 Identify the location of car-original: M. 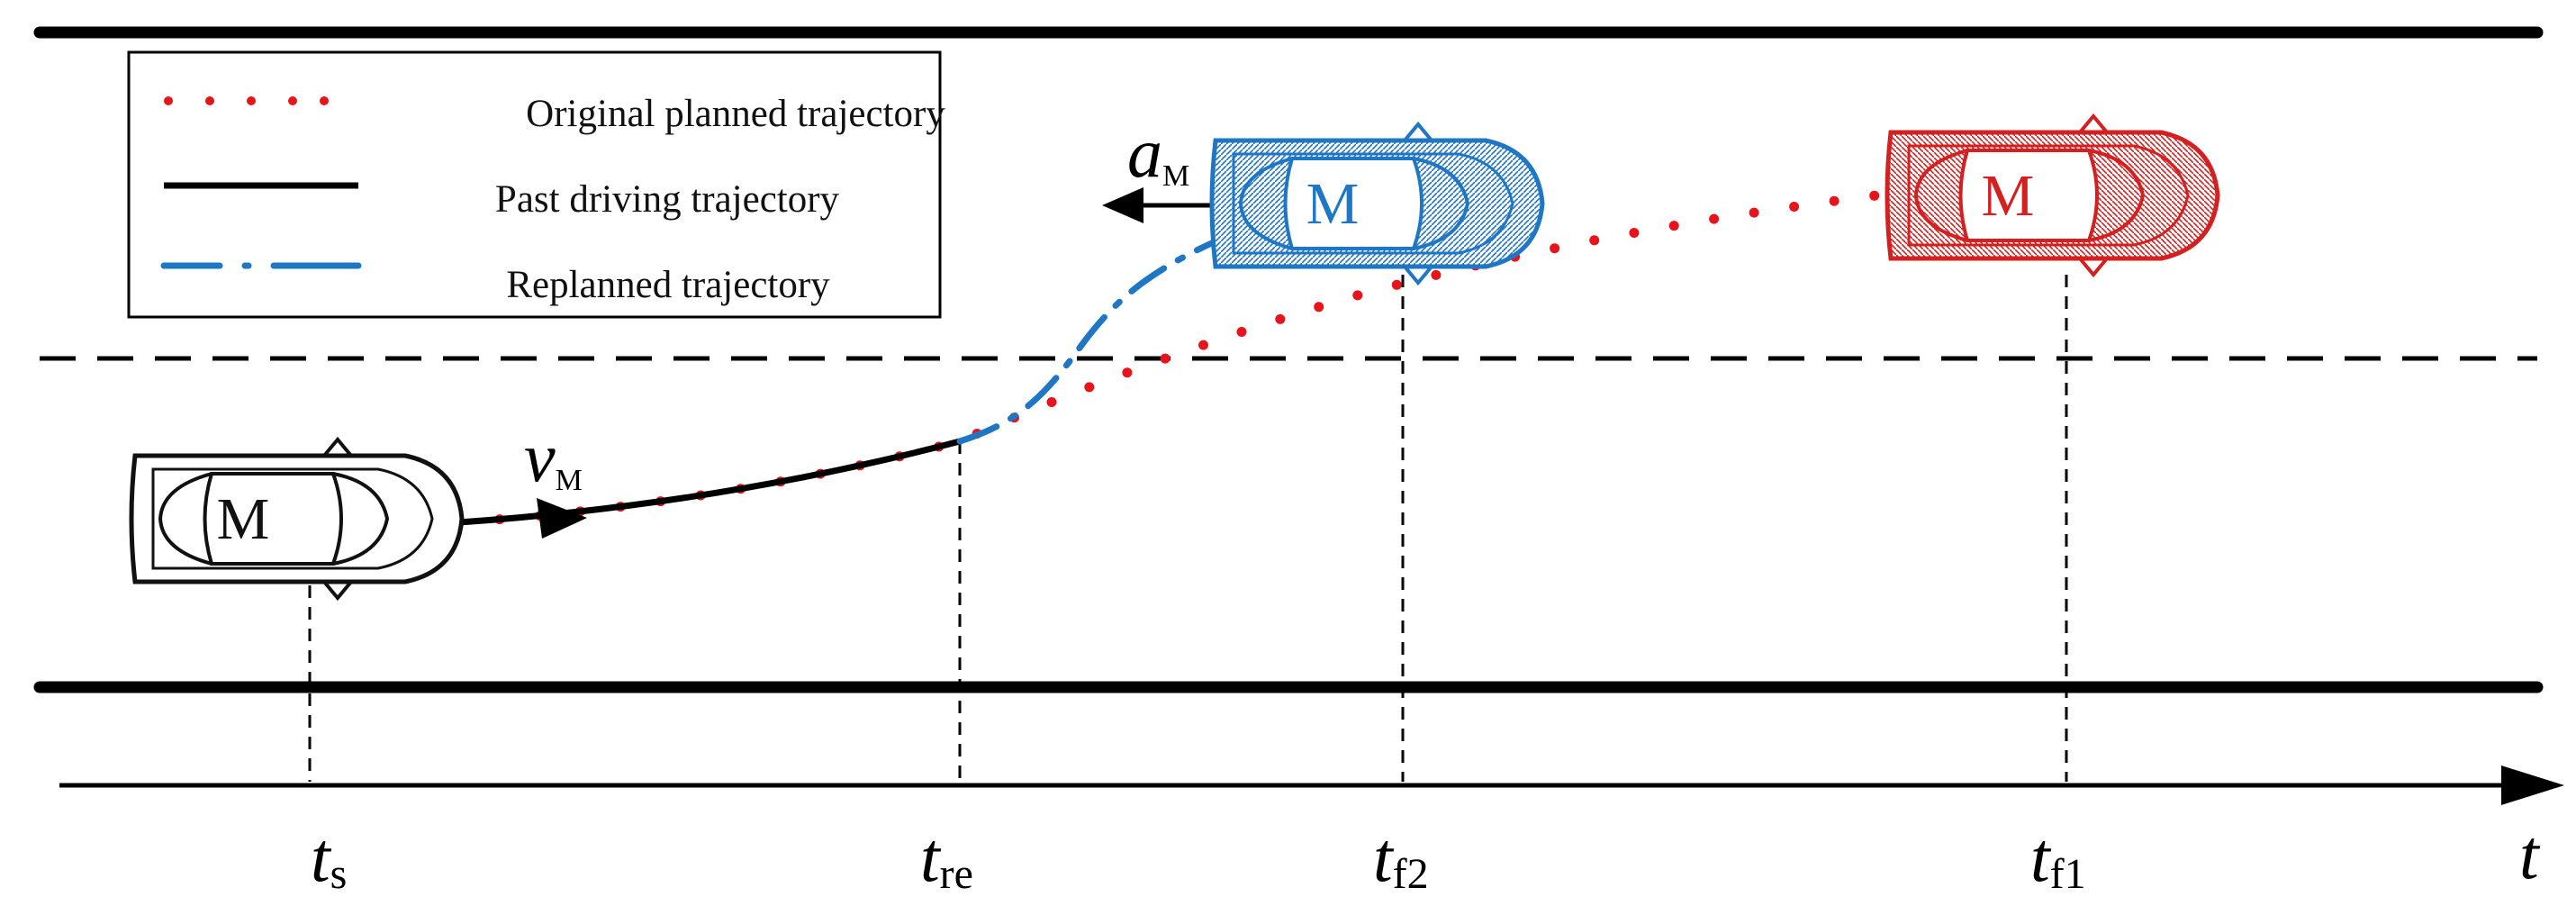
(2052, 195).